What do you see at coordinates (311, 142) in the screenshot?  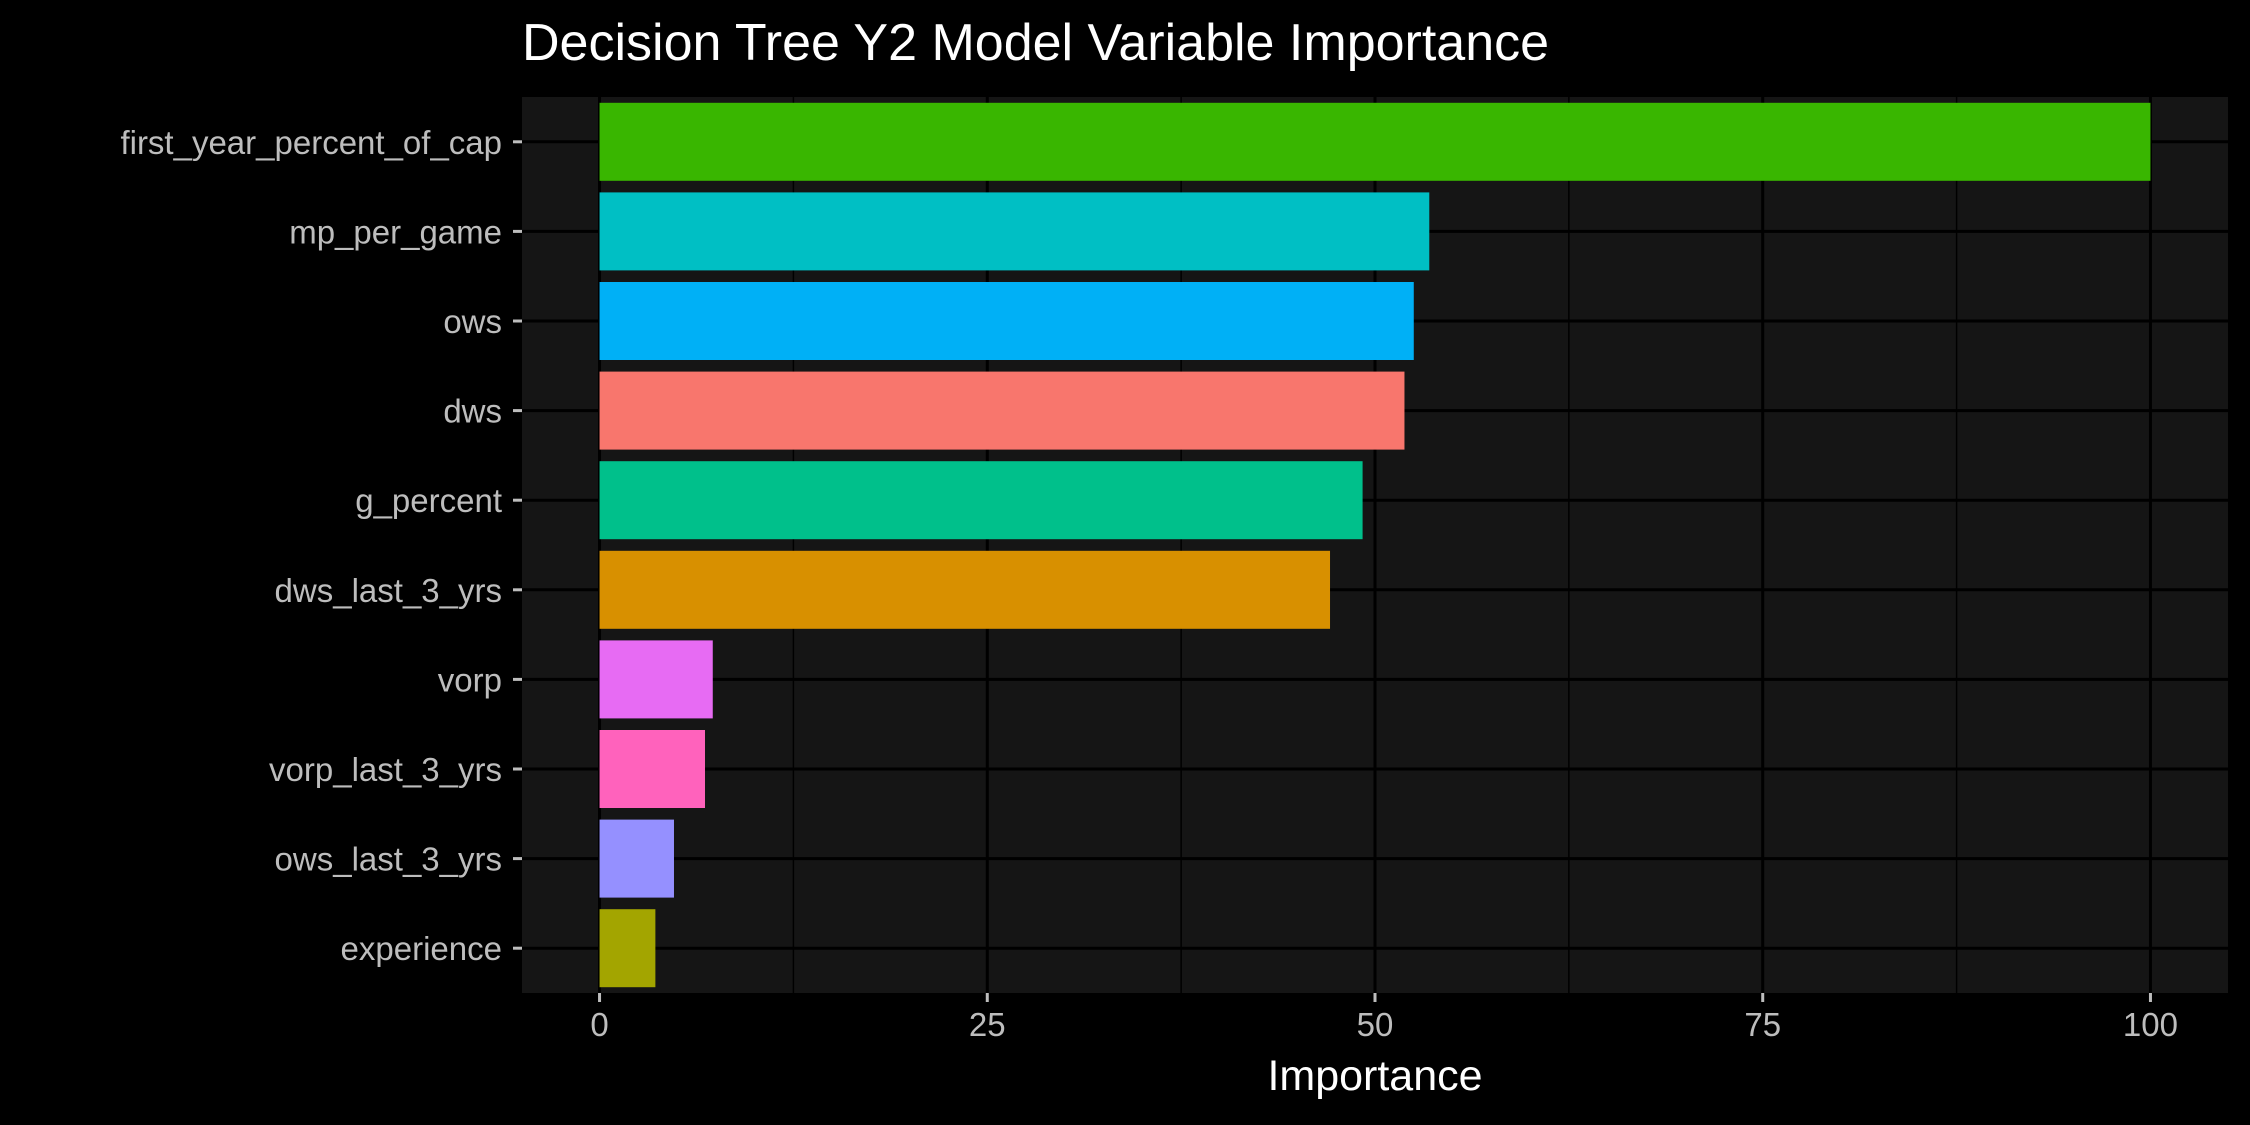 I see `y-tick-label: first_year_percent_of_cap` at bounding box center [311, 142].